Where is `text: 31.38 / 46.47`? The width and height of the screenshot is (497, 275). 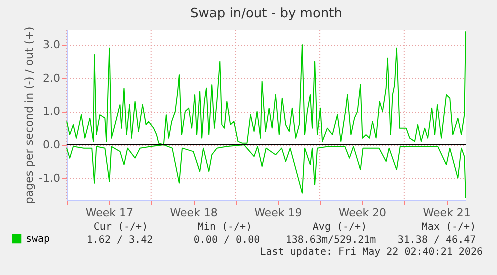
text: 31.38 / 46.47 is located at coordinates (437, 240).